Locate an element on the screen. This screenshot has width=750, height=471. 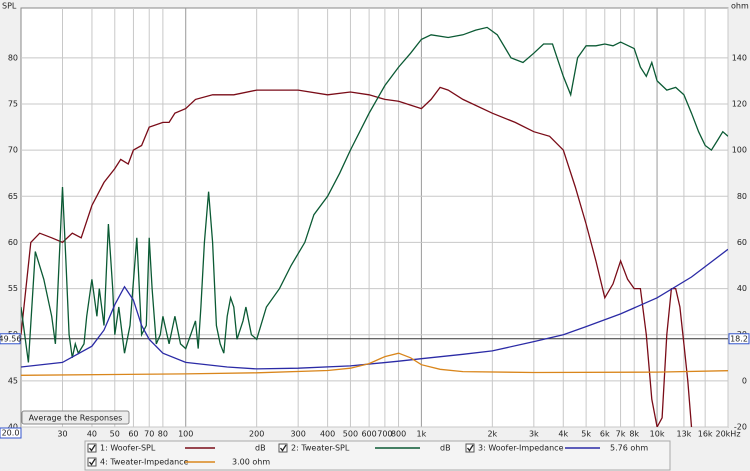
x-tick-label: 10k is located at coordinates (657, 434).